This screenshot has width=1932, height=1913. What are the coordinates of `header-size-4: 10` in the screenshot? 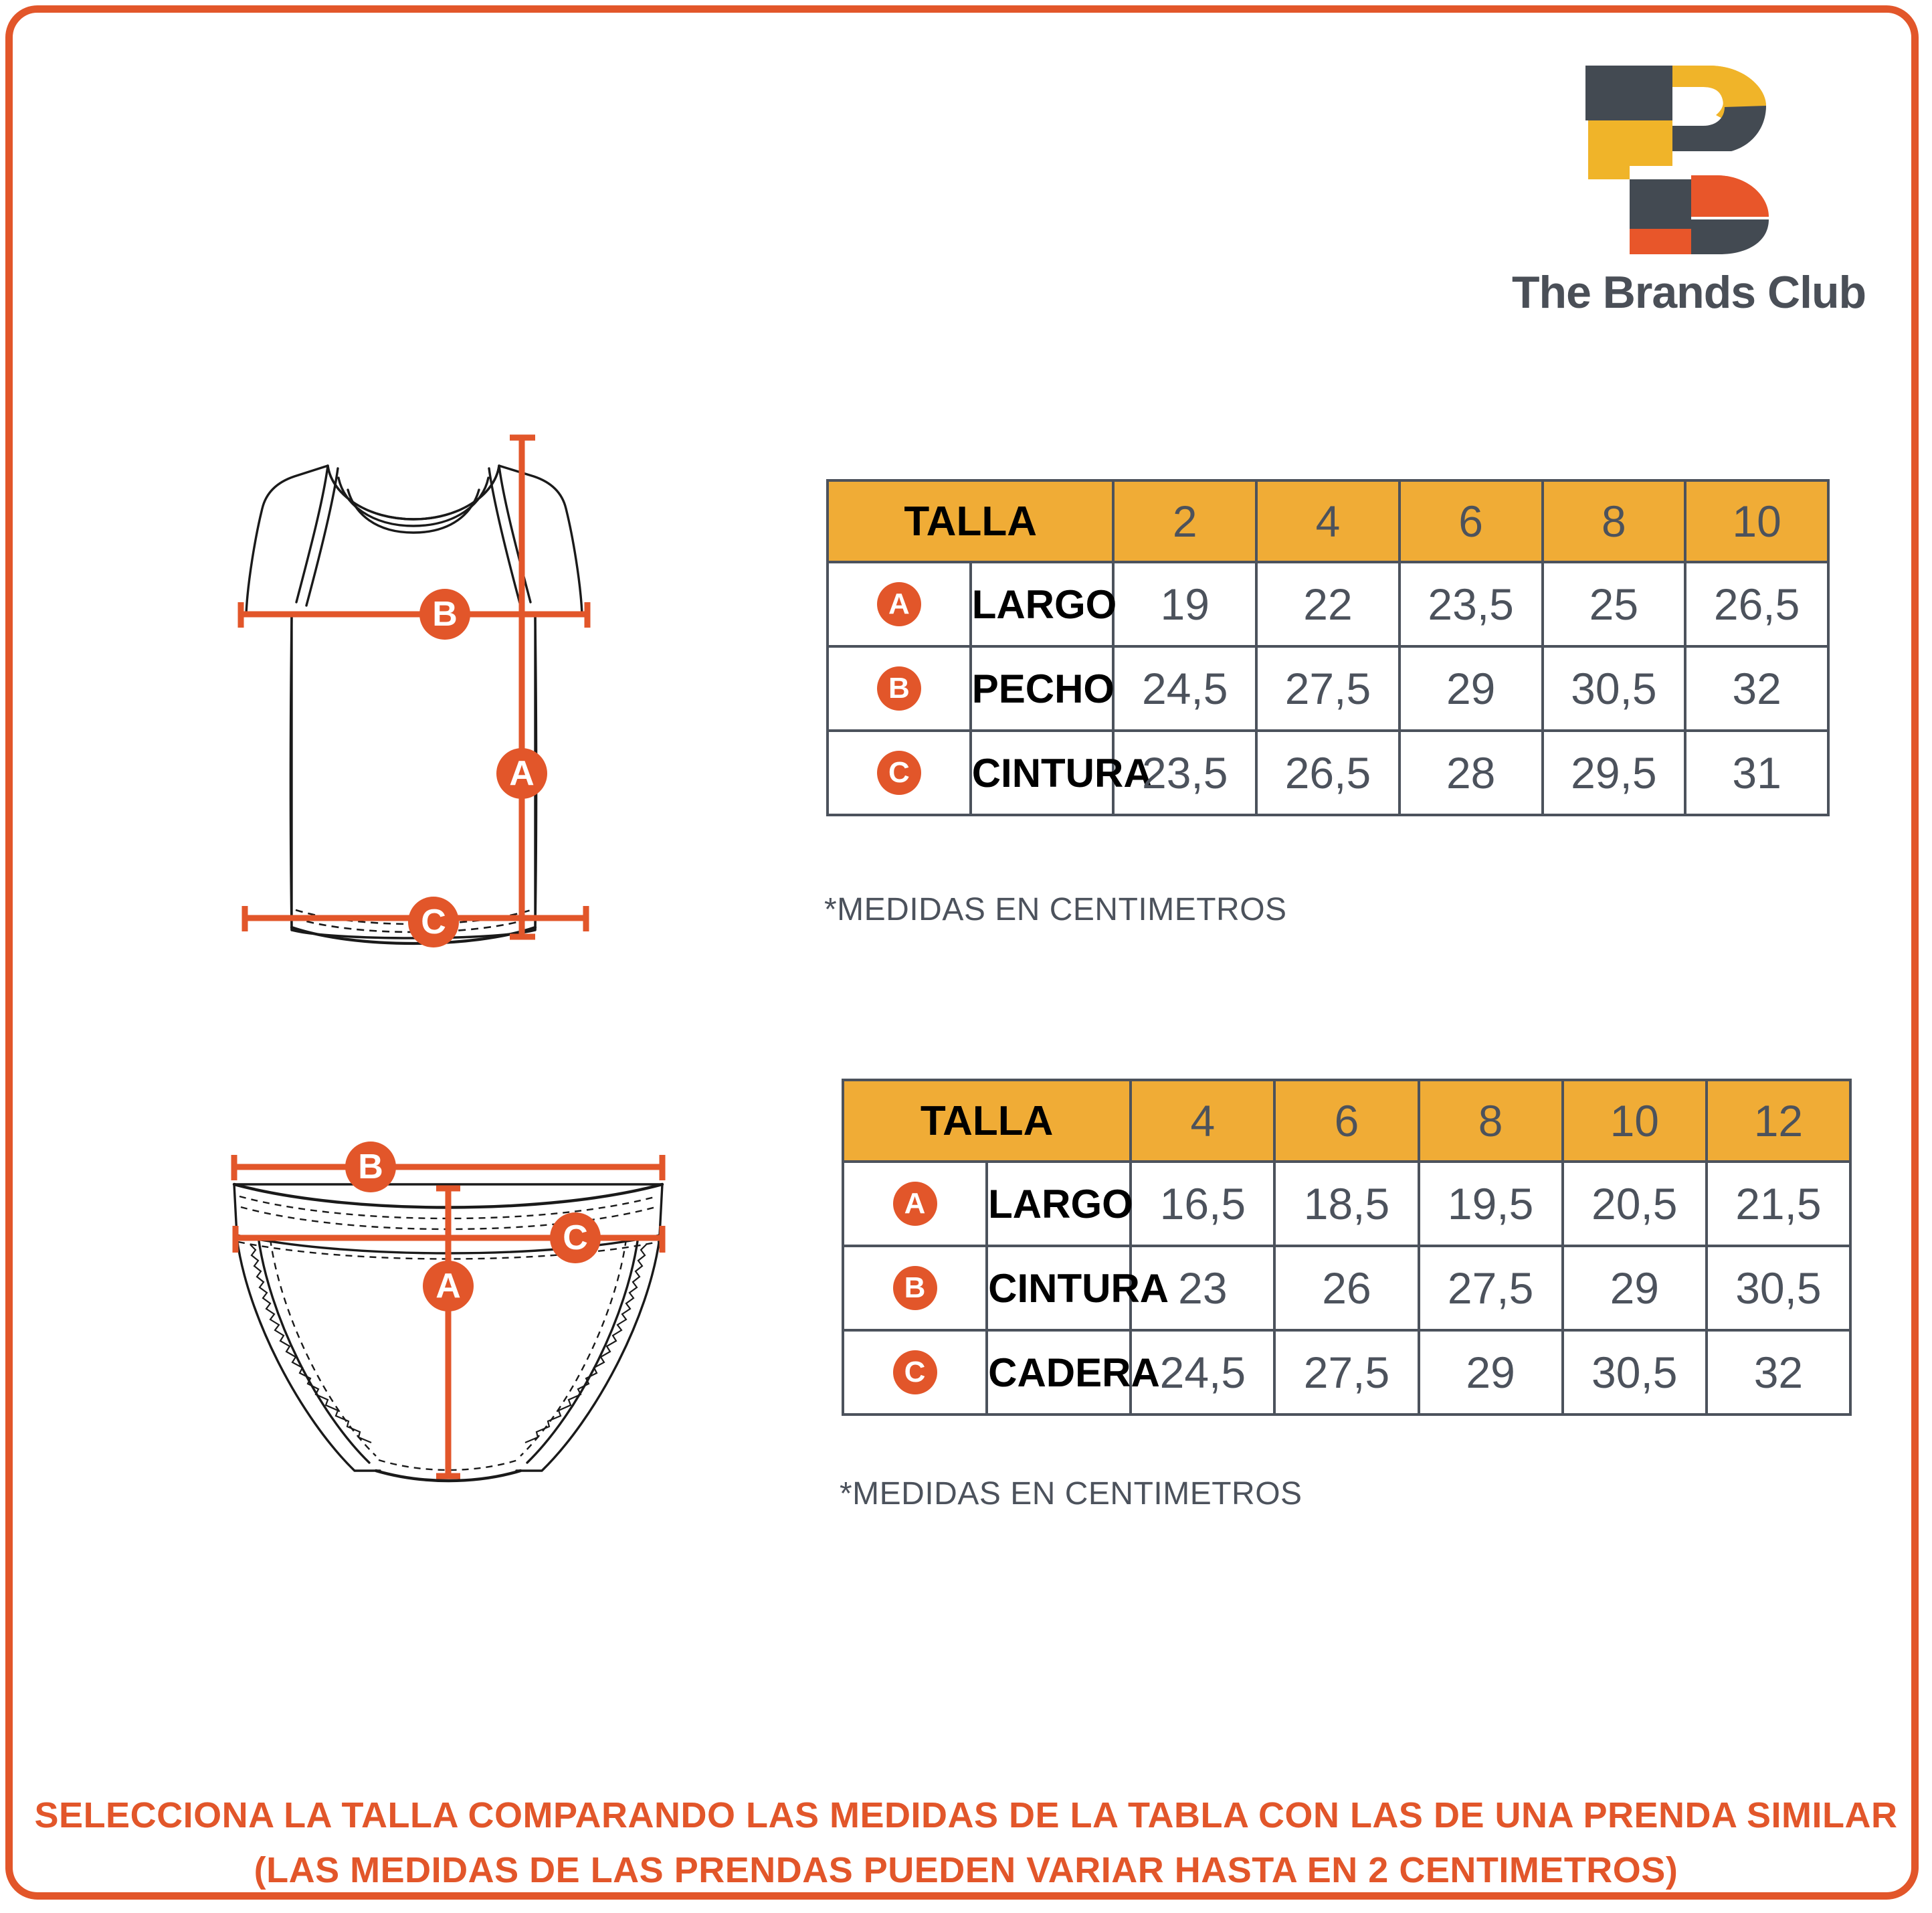 It's located at (1757, 521).